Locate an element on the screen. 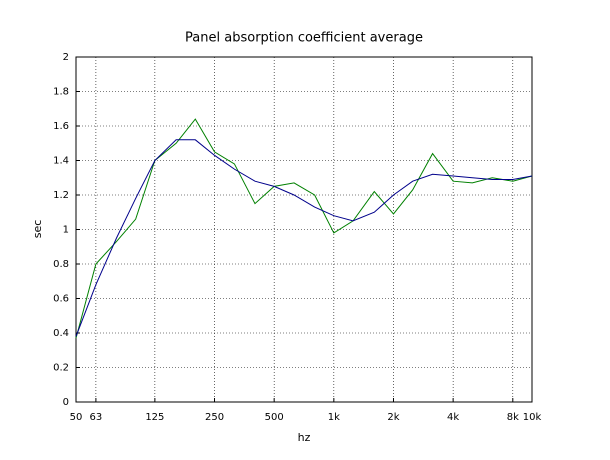 The height and width of the screenshot is (460, 610). x-tick-label: 10k is located at coordinates (532, 417).